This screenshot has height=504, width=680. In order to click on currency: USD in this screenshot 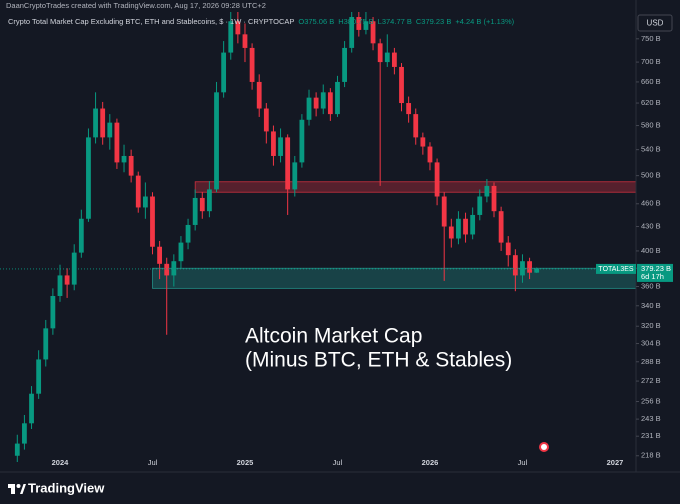, I will do `click(655, 23)`.